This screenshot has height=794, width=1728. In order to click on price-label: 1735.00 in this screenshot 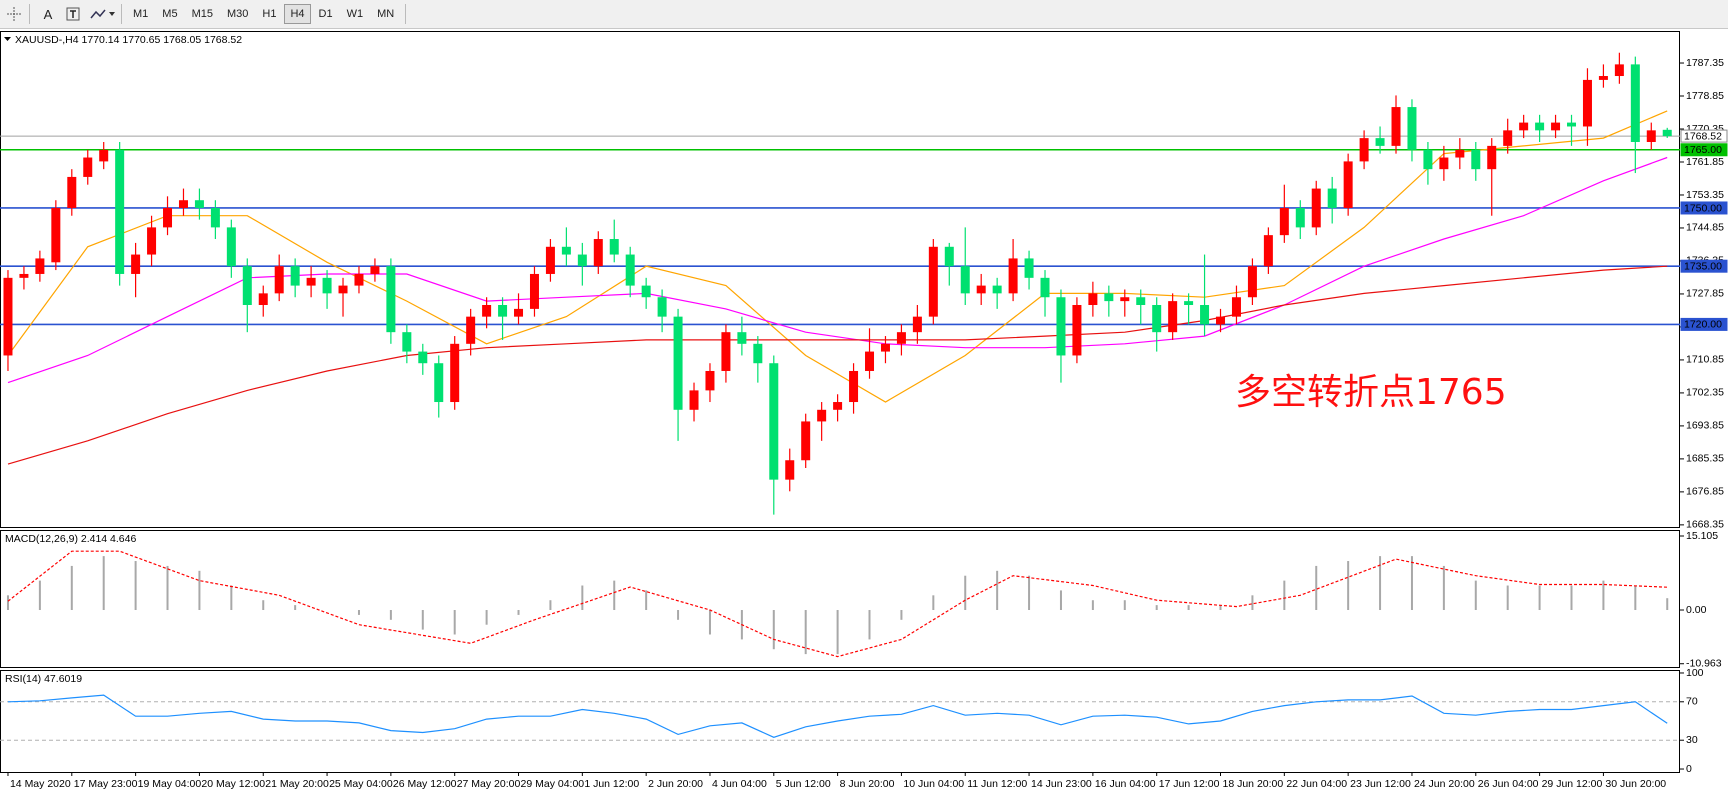, I will do `click(1703, 266)`.